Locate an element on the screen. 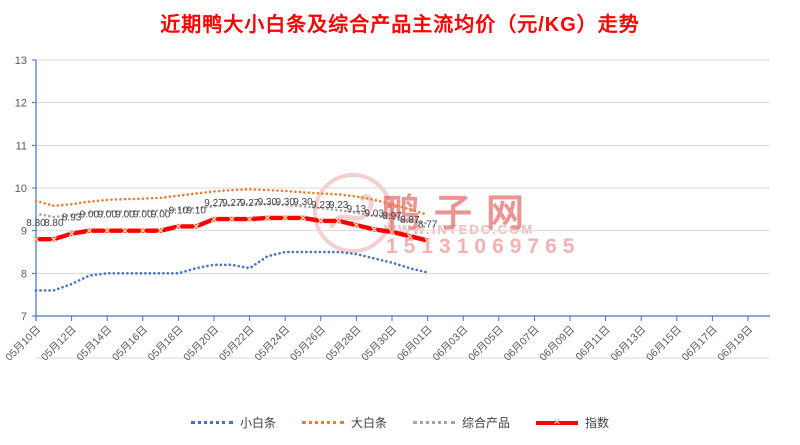  legend-swatch-da-bai-tiao is located at coordinates (322, 422).